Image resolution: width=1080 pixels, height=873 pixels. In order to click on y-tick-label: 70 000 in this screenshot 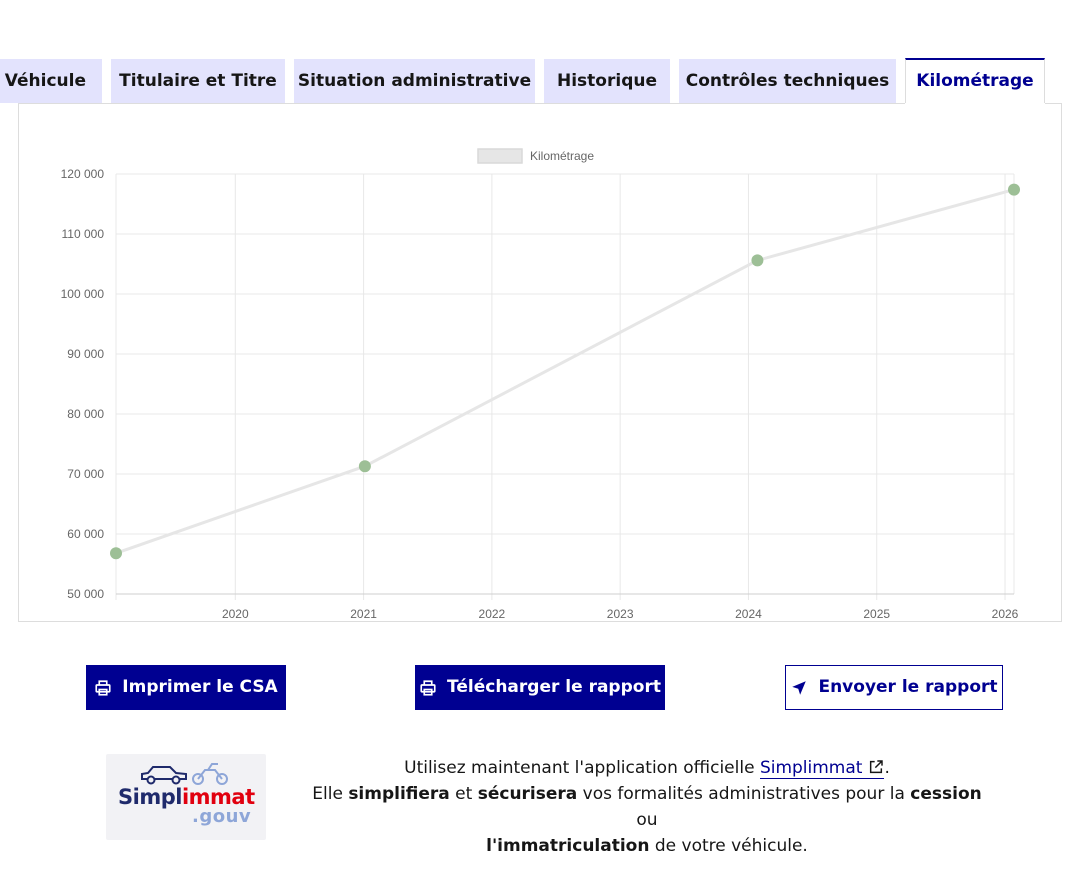, I will do `click(85, 474)`.